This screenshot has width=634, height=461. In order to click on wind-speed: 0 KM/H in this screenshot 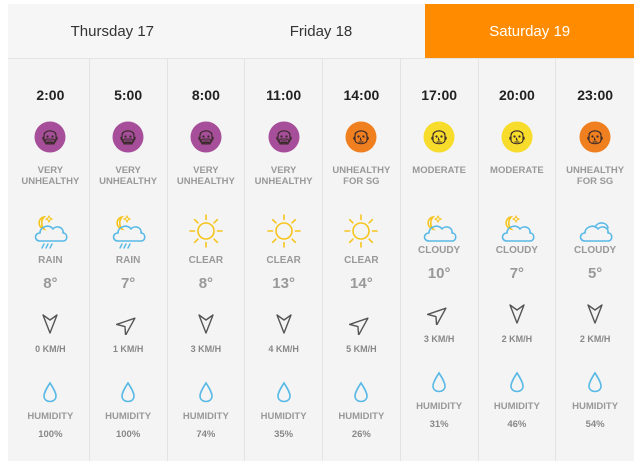, I will do `click(50, 349)`.